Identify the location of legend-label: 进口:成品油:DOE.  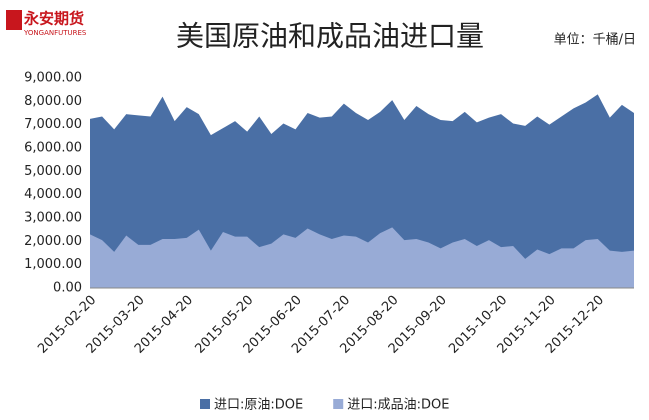
(398, 405).